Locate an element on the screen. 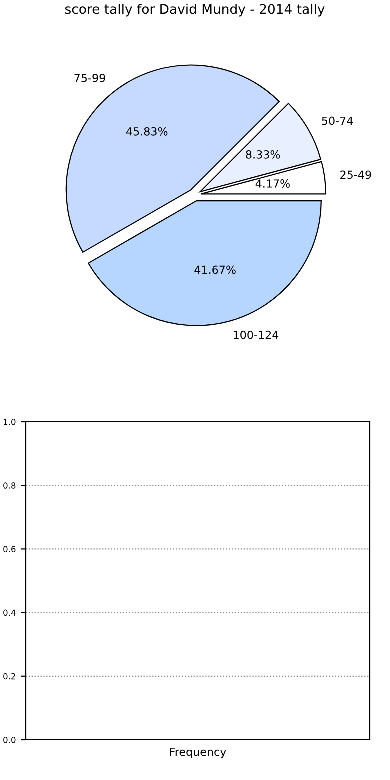 This screenshot has width=390, height=780. y-tick-label: 0.8 is located at coordinates (10, 485).